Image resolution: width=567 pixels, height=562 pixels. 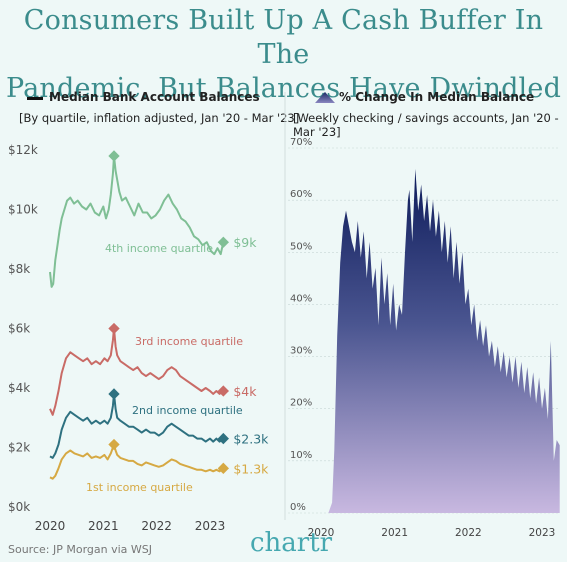 I want to click on y-tick-label: $4k, so click(x=19, y=388).